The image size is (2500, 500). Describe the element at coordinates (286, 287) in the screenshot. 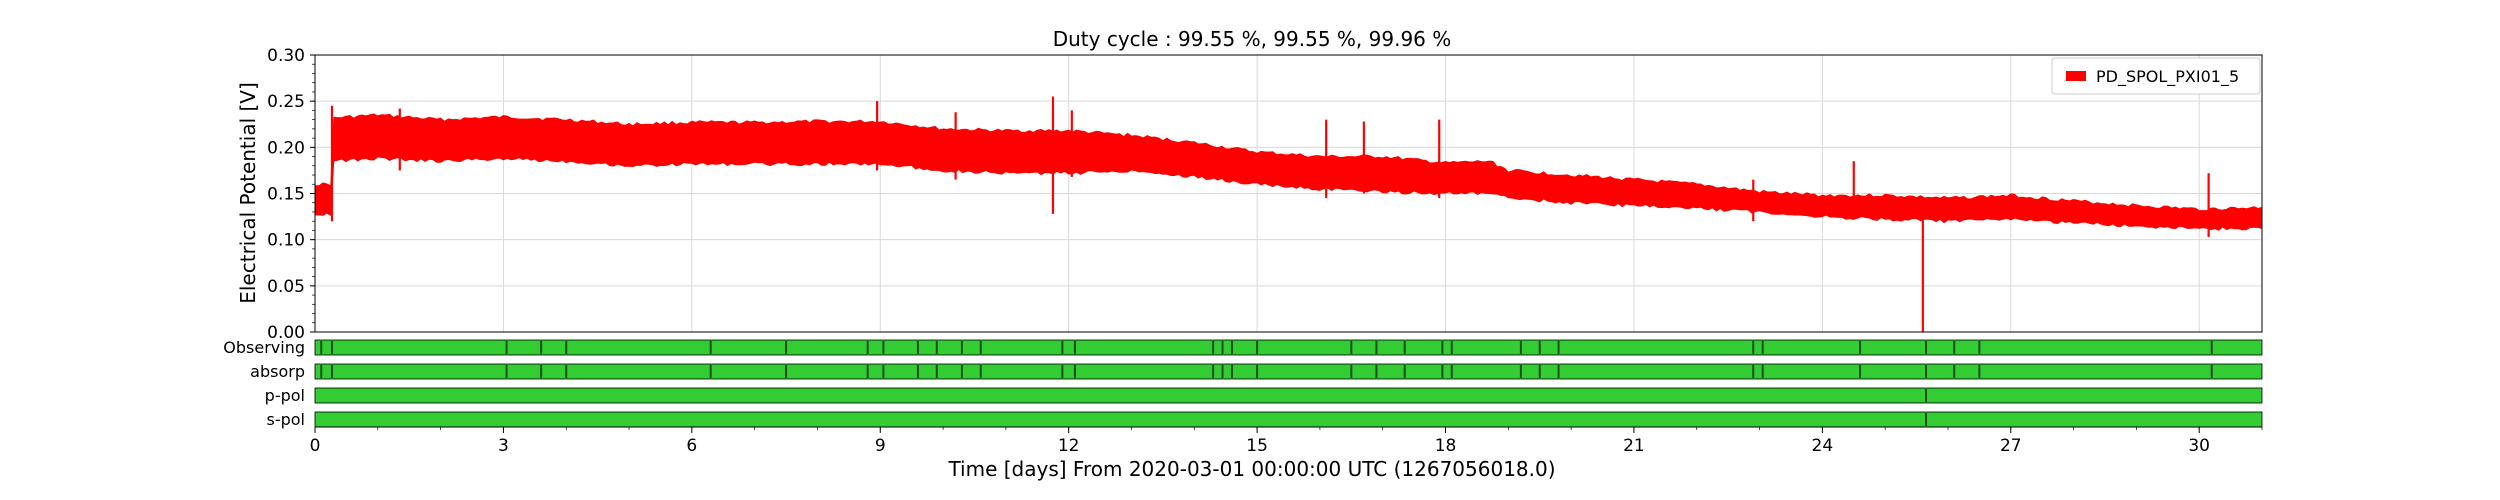

I see `y-tick-label: 0.05` at that location.